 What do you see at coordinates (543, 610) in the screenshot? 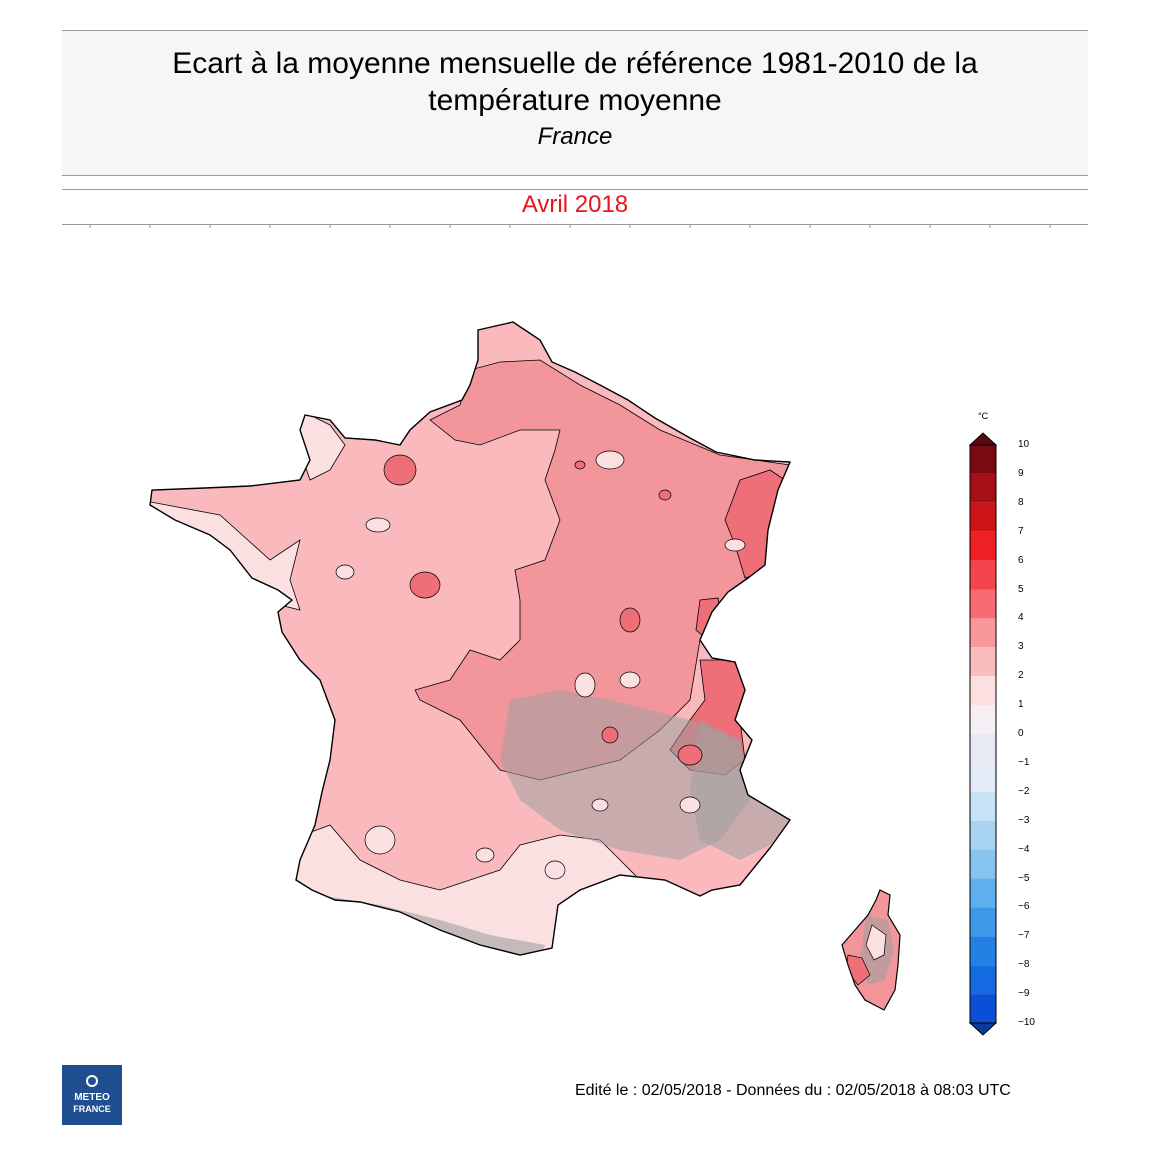
I see `warm-spots` at bounding box center [543, 610].